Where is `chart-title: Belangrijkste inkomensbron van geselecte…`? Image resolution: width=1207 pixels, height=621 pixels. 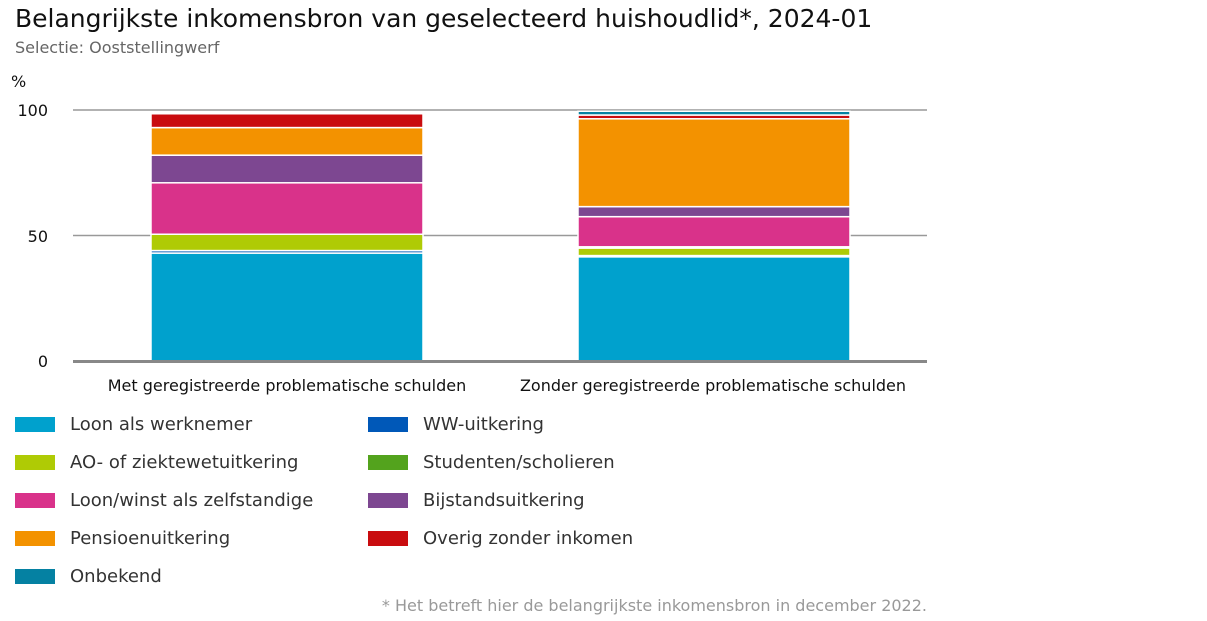
chart-title: Belangrijkste inkomensbron van geselecte… is located at coordinates (444, 18).